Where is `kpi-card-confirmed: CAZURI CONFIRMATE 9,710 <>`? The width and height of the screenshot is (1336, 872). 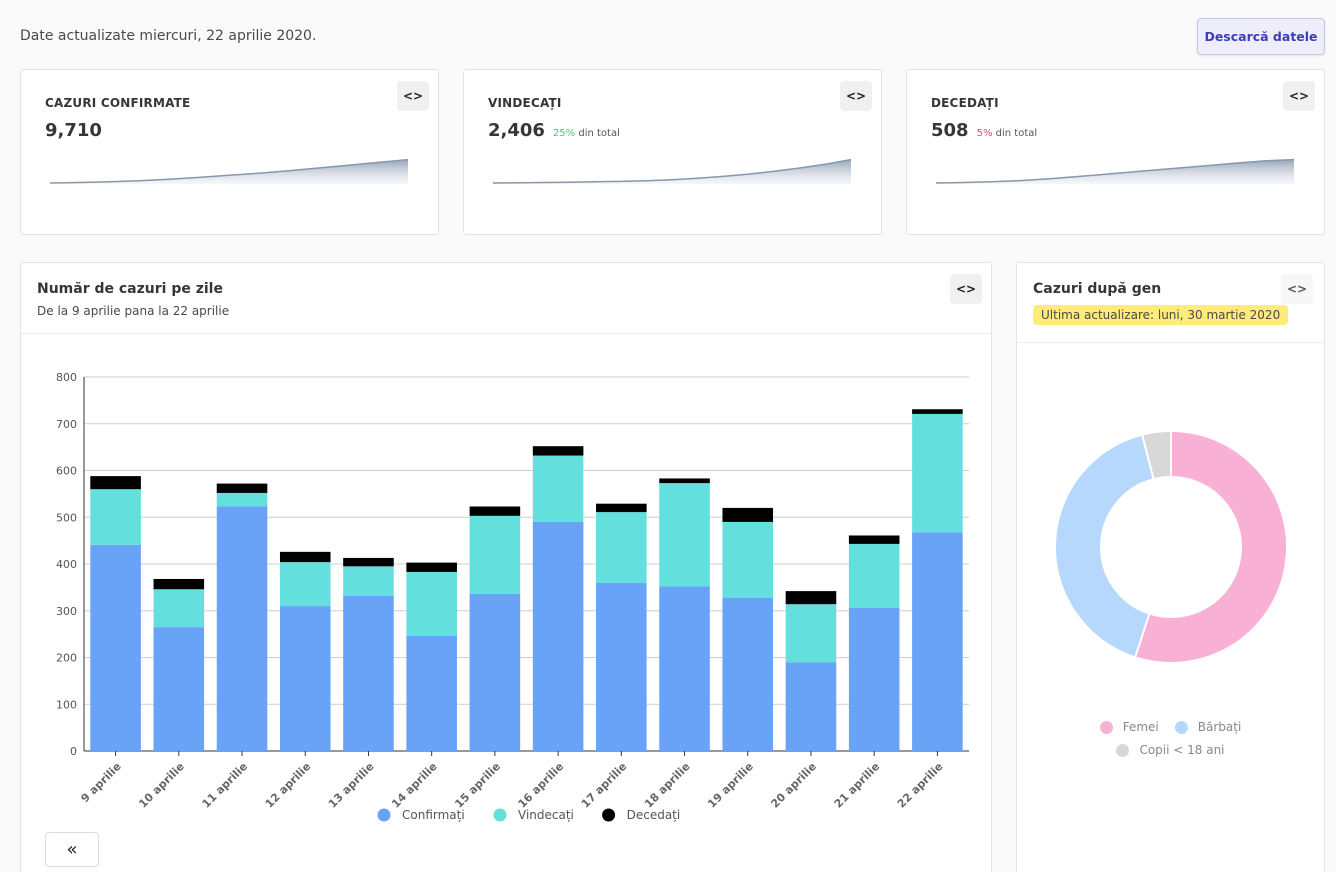
kpi-card-confirmed: CAZURI CONFIRMATE 9,710 <> is located at coordinates (229, 152).